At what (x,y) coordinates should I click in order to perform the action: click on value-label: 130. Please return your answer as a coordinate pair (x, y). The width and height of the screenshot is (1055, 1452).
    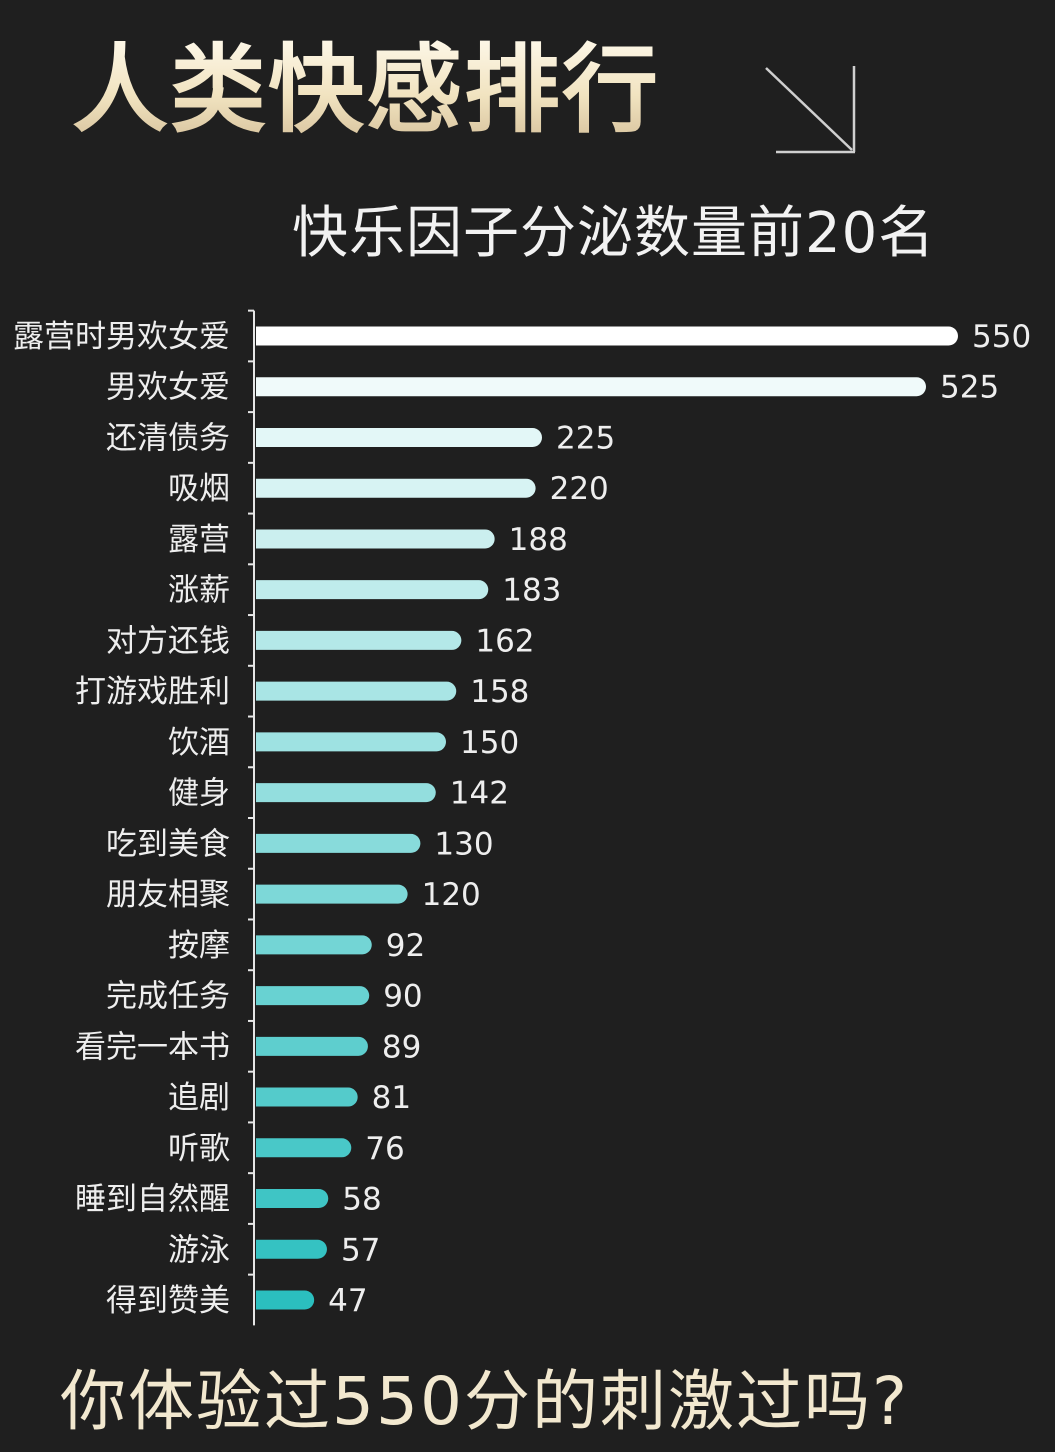
    Looking at the image, I should click on (463, 844).